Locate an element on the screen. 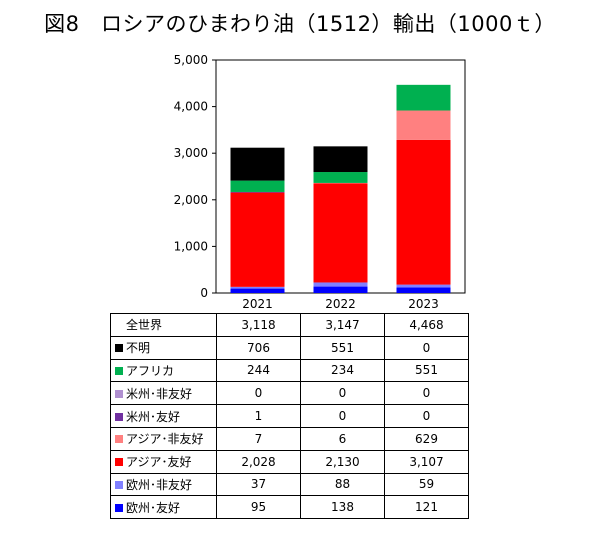 The image size is (600, 543). row-label-cell: 欧州･友好 is located at coordinates (163, 507).